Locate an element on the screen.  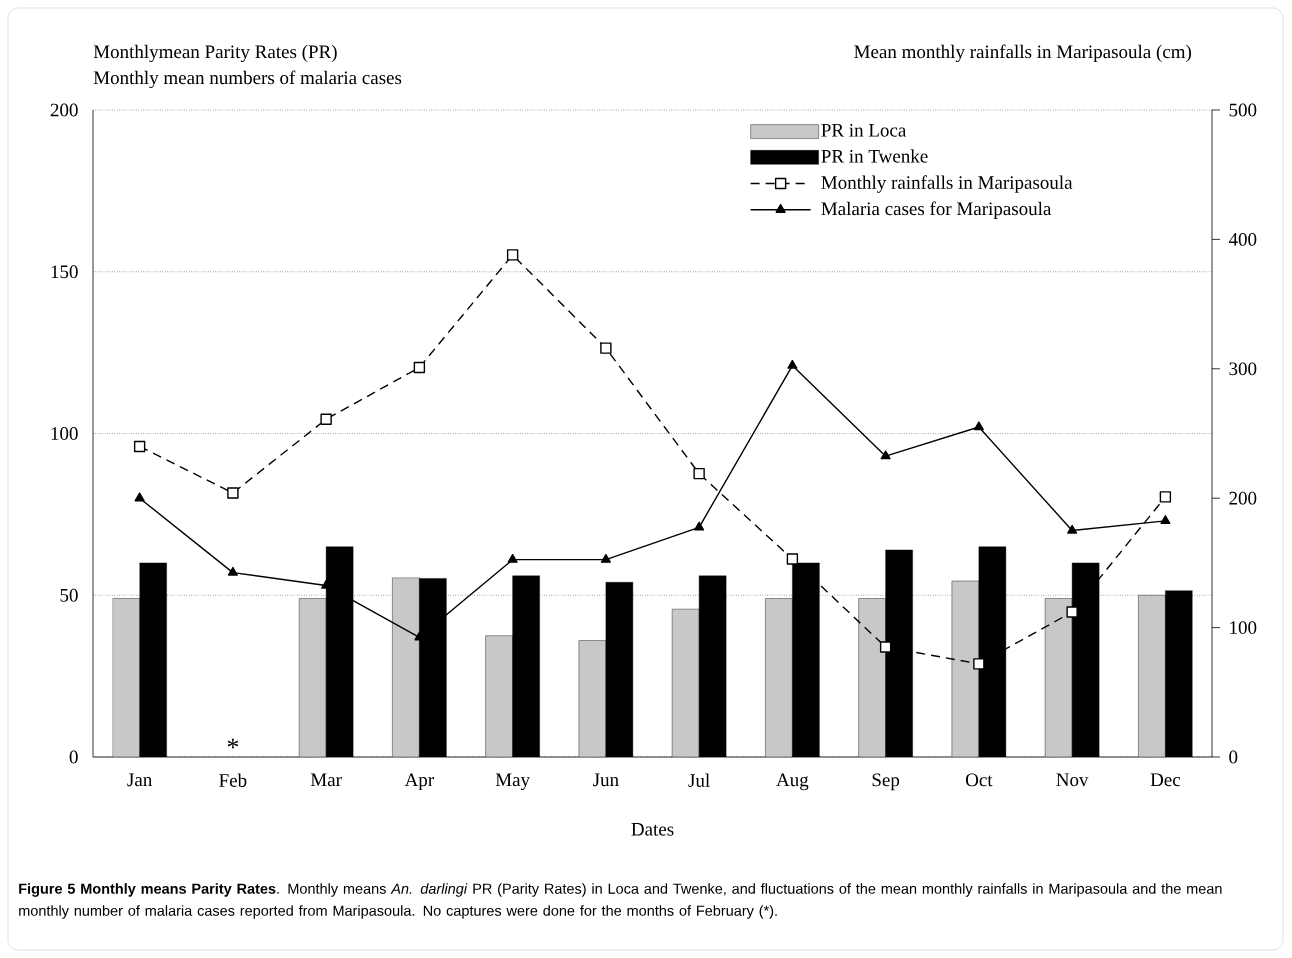
annotation: * is located at coordinates (233, 743).